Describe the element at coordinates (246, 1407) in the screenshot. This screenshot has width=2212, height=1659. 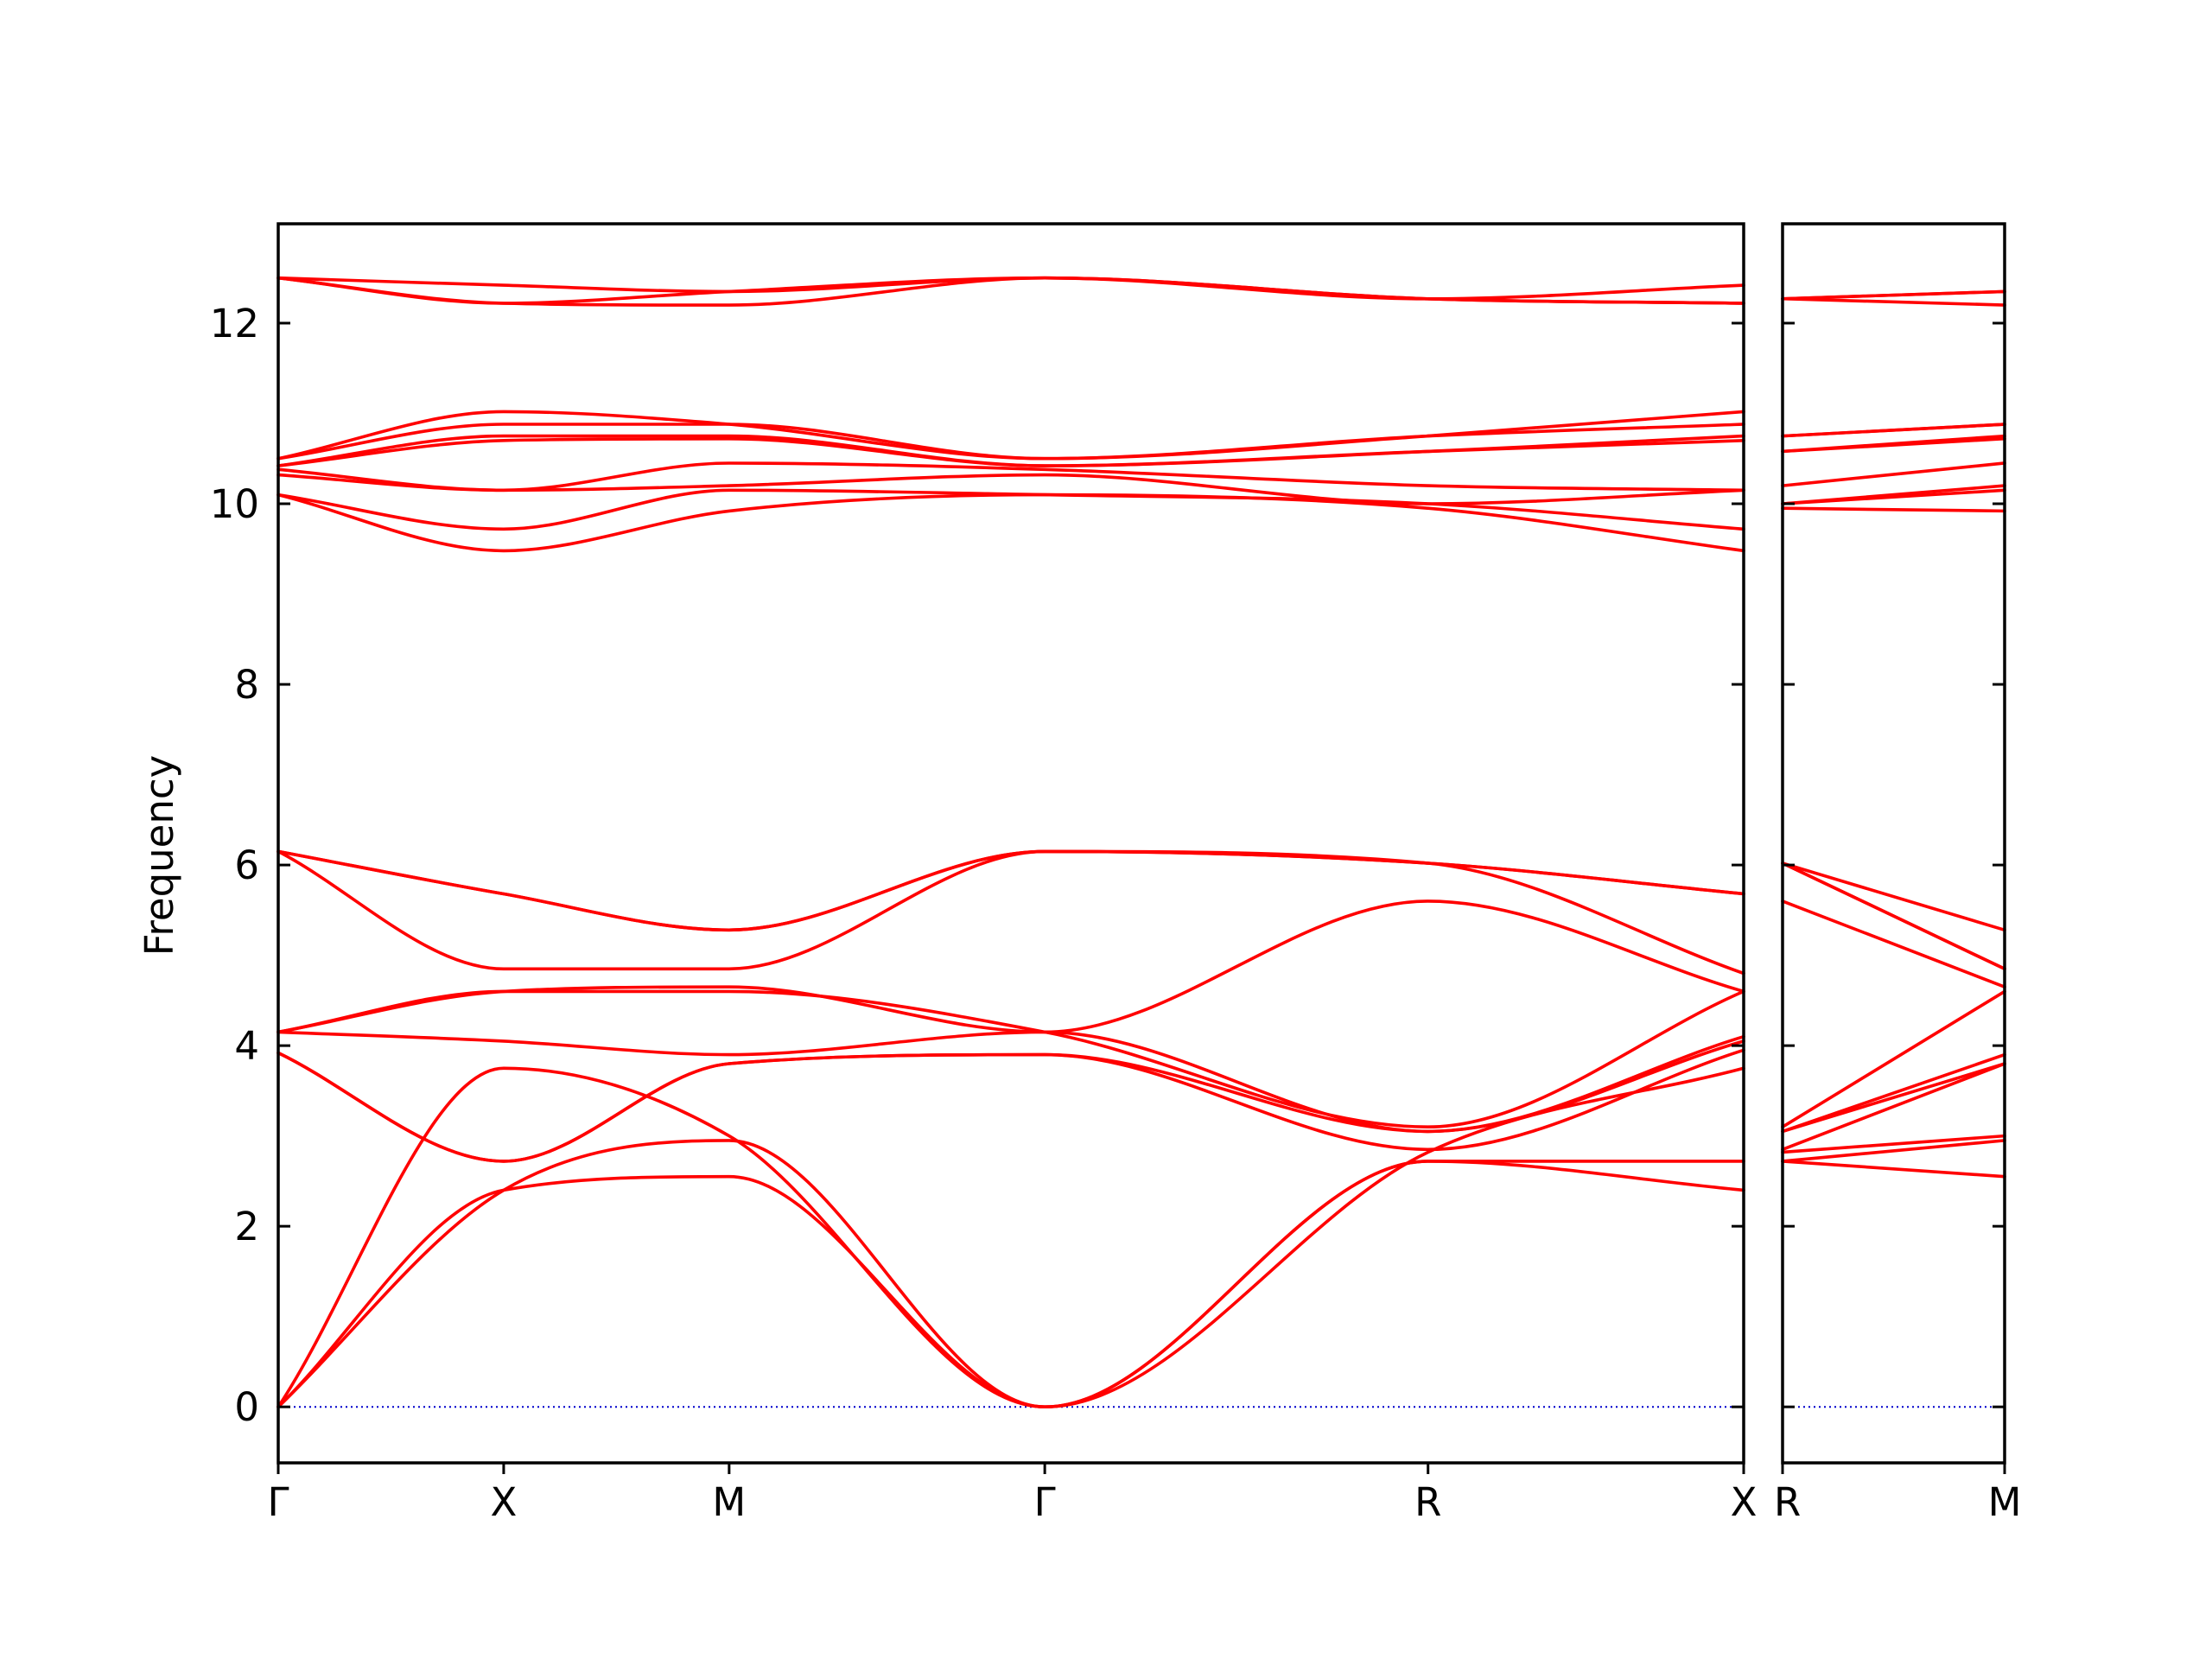
I see `y-tick-label: 0` at that location.